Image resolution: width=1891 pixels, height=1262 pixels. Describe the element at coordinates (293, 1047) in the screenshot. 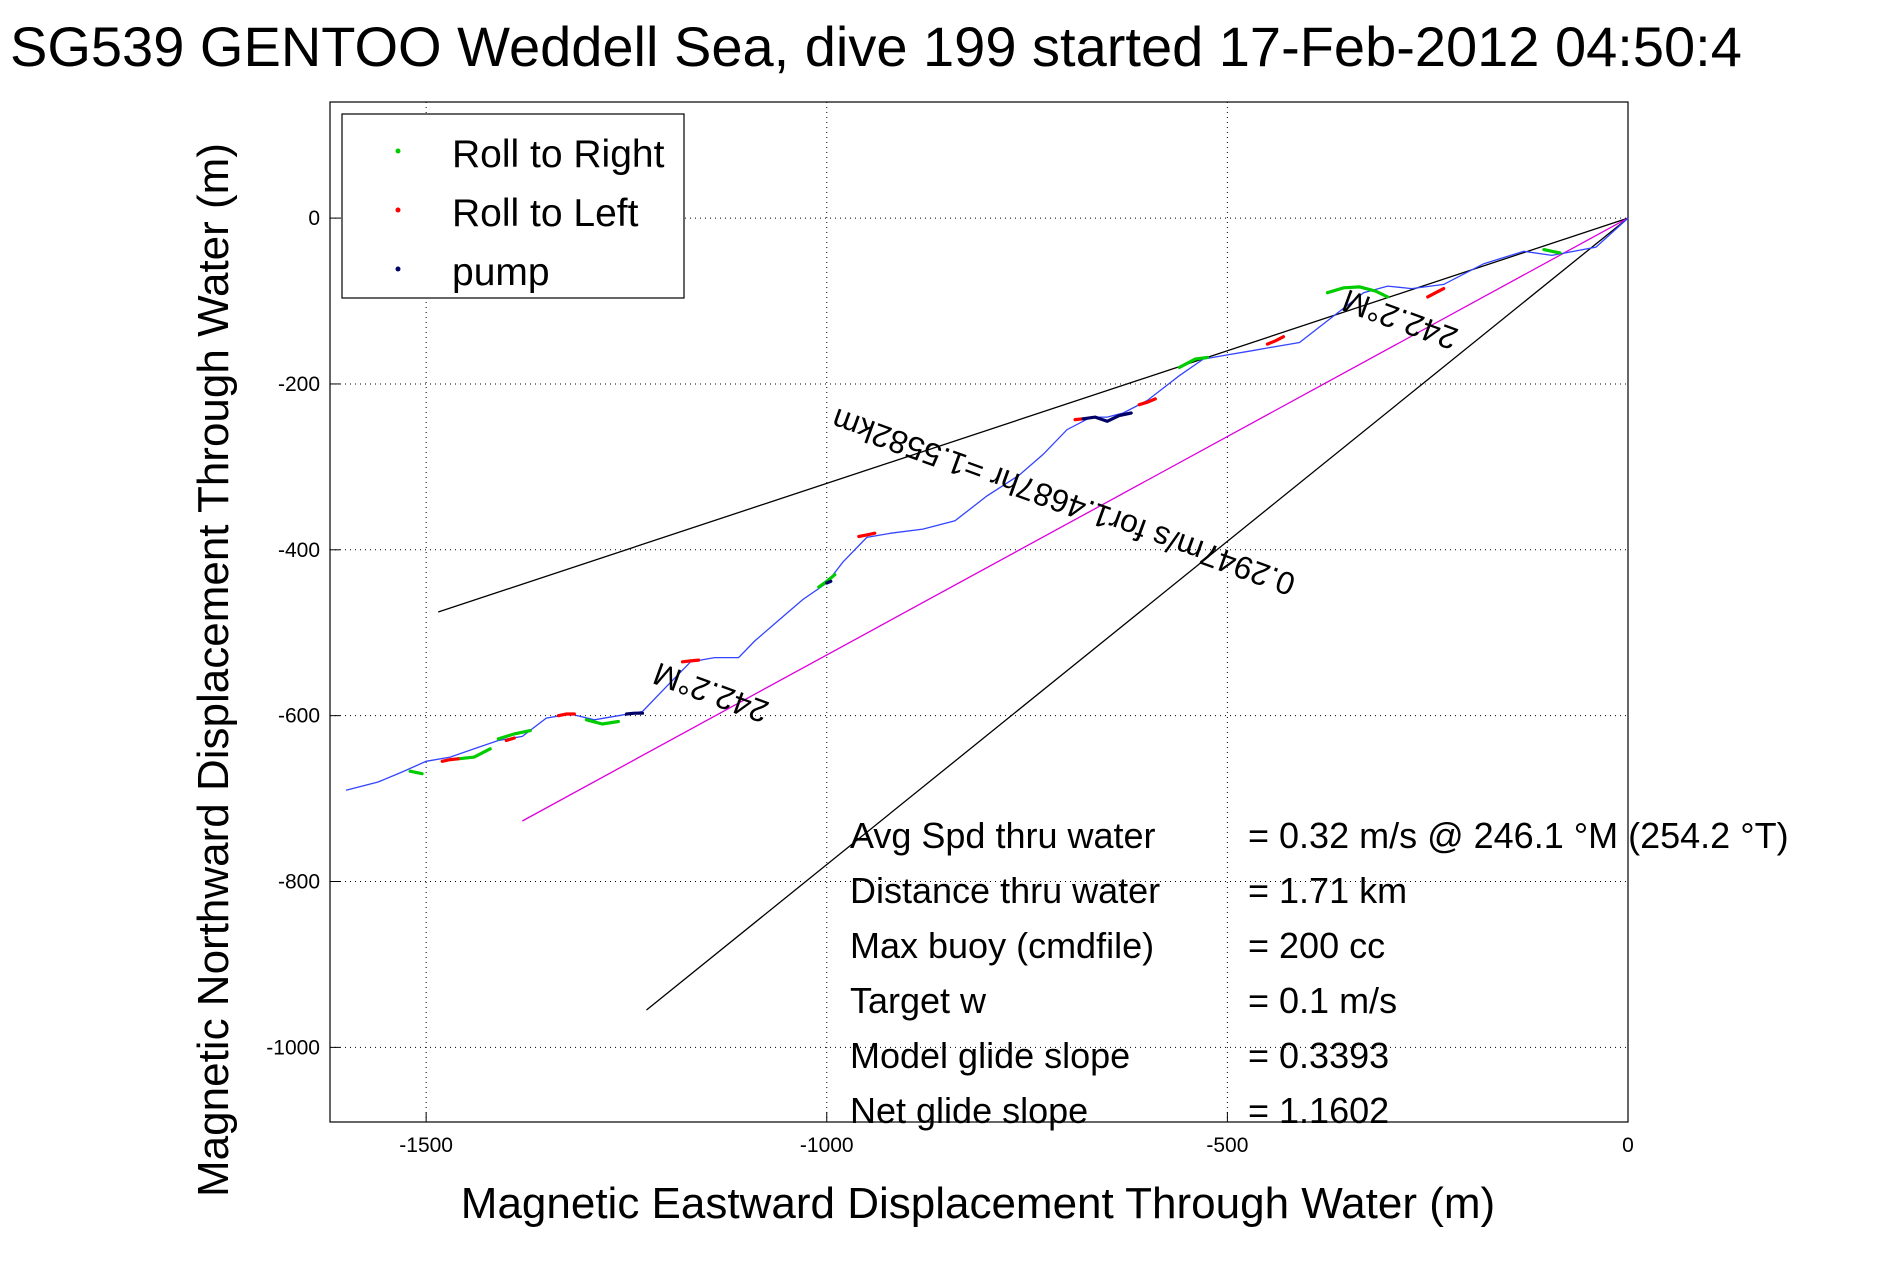

I see `y-tick-label: -1000` at that location.